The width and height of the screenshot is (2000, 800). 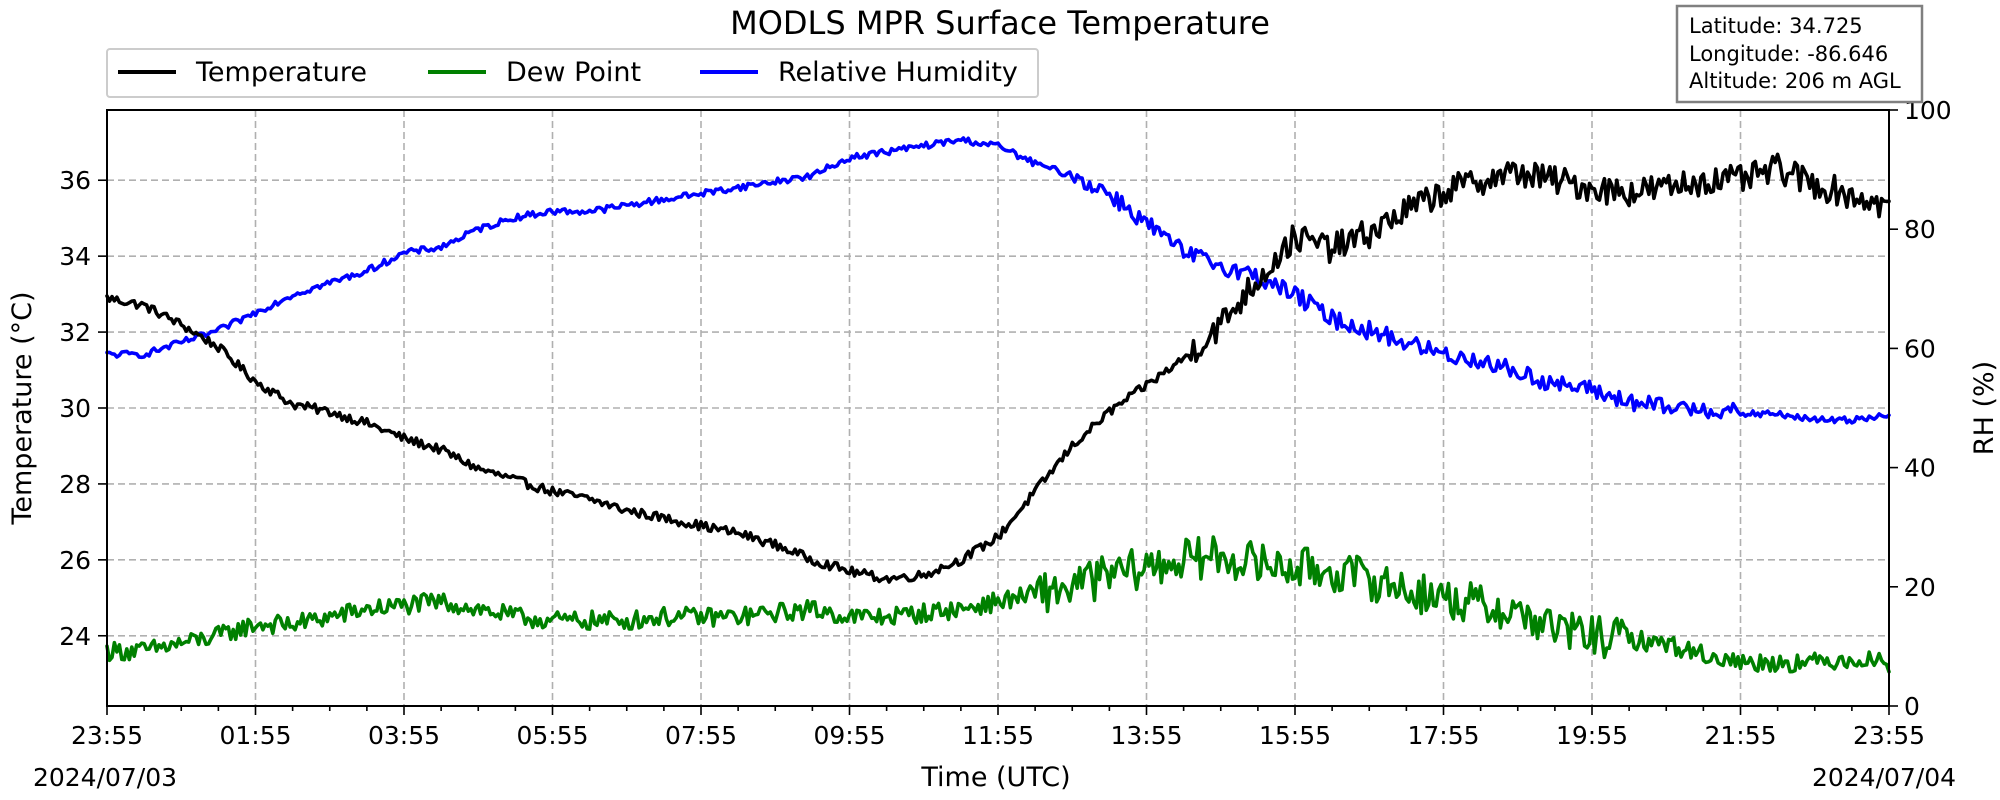 I want to click on y-axis-label: Temperature (°C), so click(x=22, y=408).